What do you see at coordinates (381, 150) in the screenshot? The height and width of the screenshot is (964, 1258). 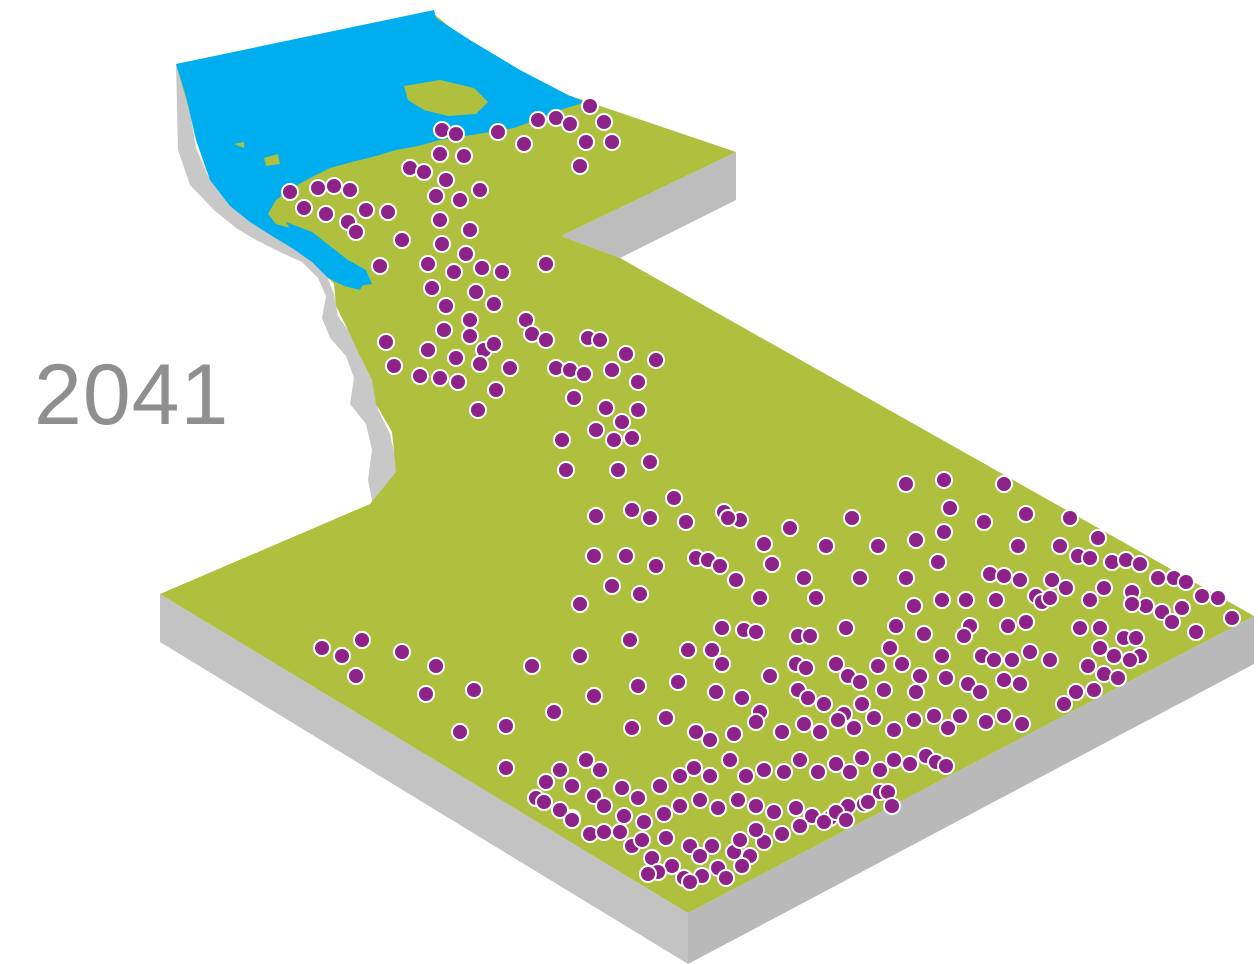 I see `map-water` at bounding box center [381, 150].